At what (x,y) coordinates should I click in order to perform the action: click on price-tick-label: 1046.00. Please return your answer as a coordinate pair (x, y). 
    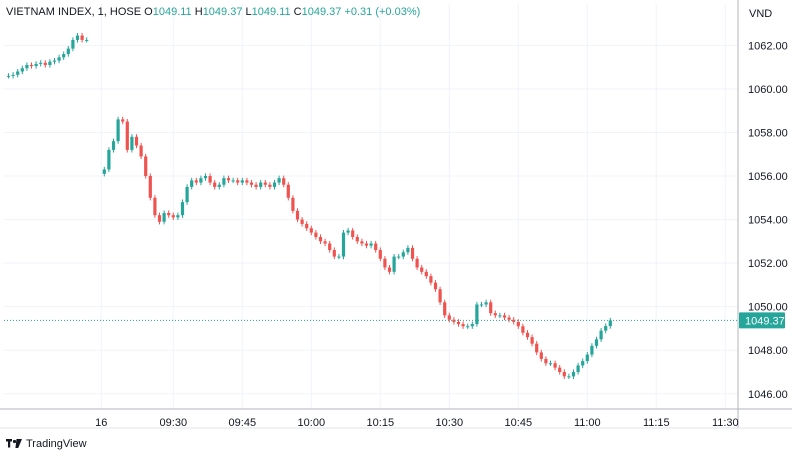
    Looking at the image, I should click on (768, 395).